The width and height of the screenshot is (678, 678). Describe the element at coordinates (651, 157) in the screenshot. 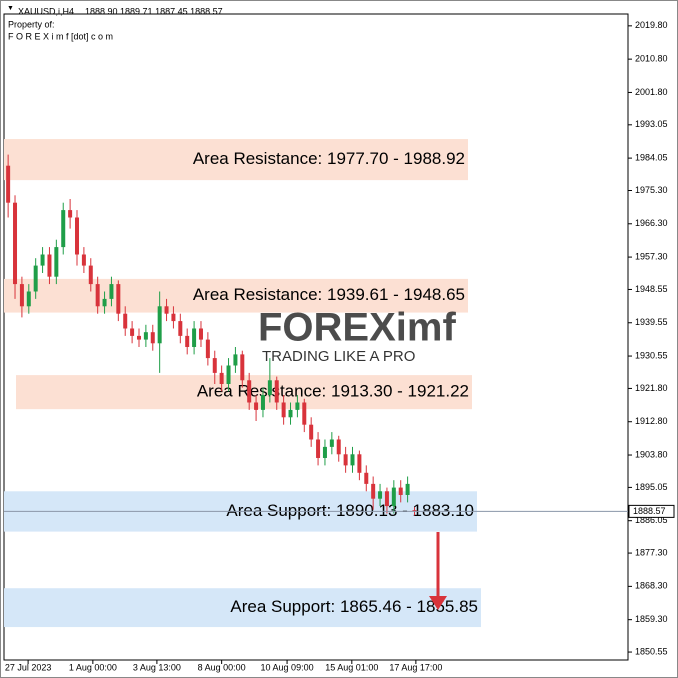

I see `y-tick-label: 1984.05` at that location.